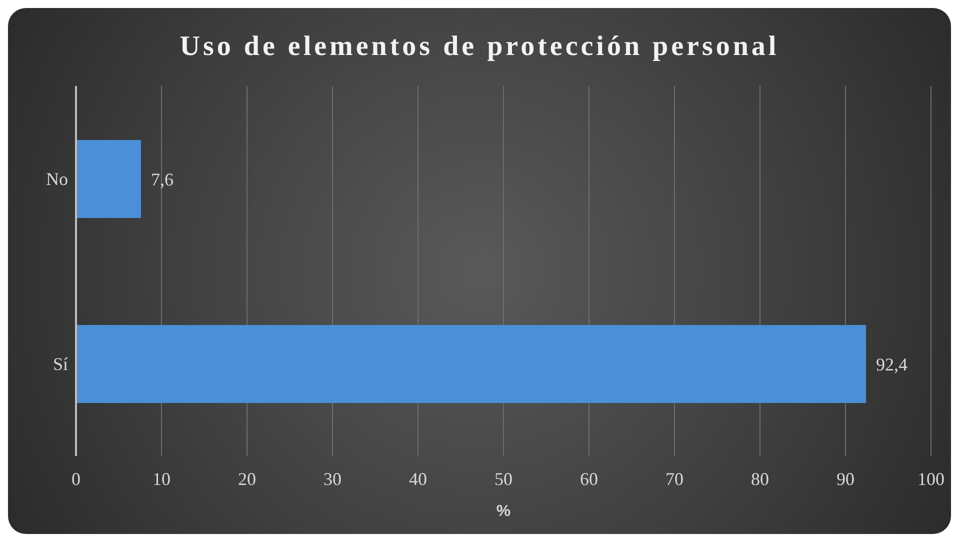 This screenshot has width=959, height=542. Describe the element at coordinates (333, 478) in the screenshot. I see `x-tick-label: 30` at that location.